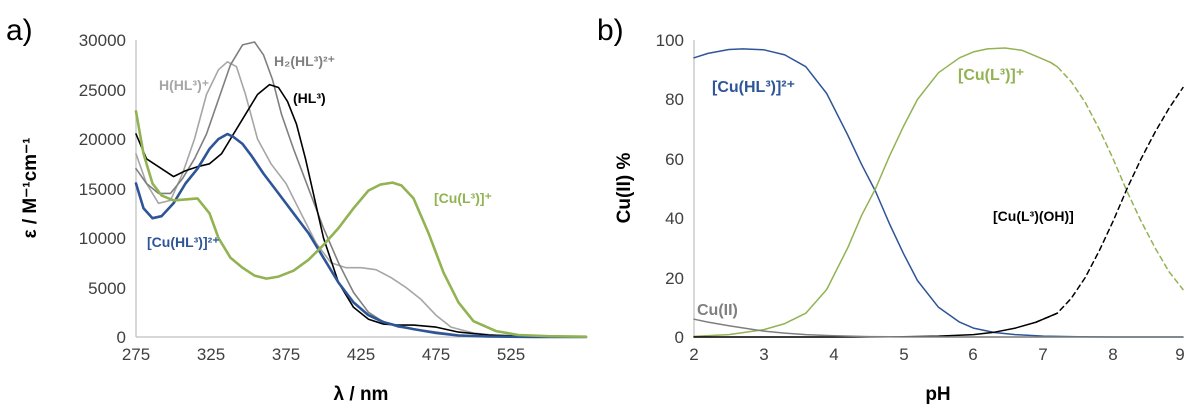  I want to click on x-tick-label: 525, so click(511, 354).